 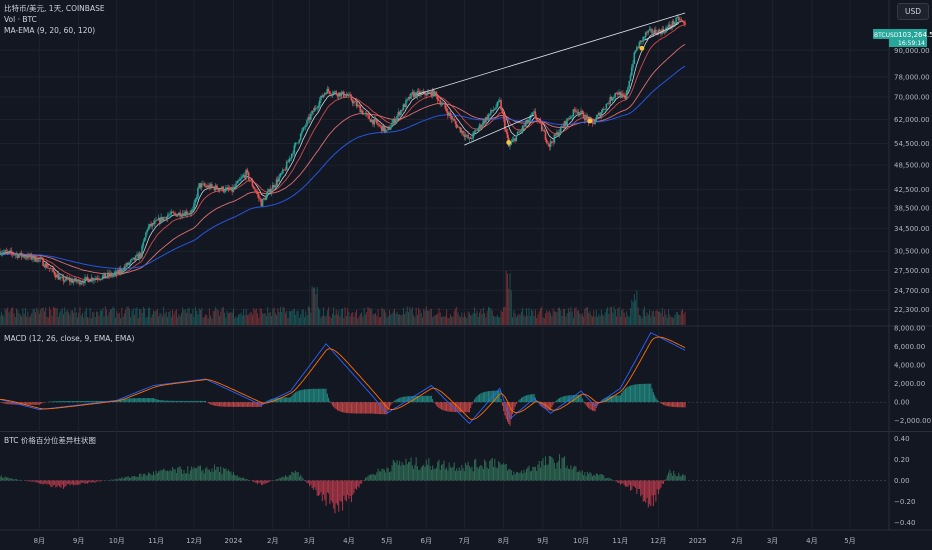 What do you see at coordinates (913, 11) in the screenshot?
I see `currency-button: USD` at bounding box center [913, 11].